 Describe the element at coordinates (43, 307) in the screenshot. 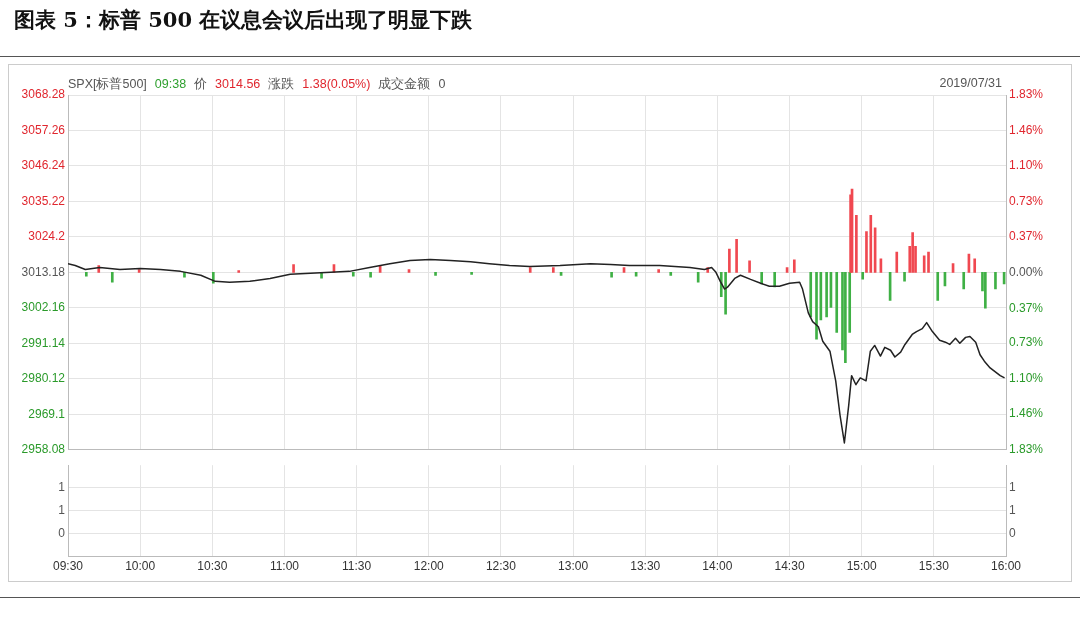

I see `y-tick-label: 3002.16` at that location.